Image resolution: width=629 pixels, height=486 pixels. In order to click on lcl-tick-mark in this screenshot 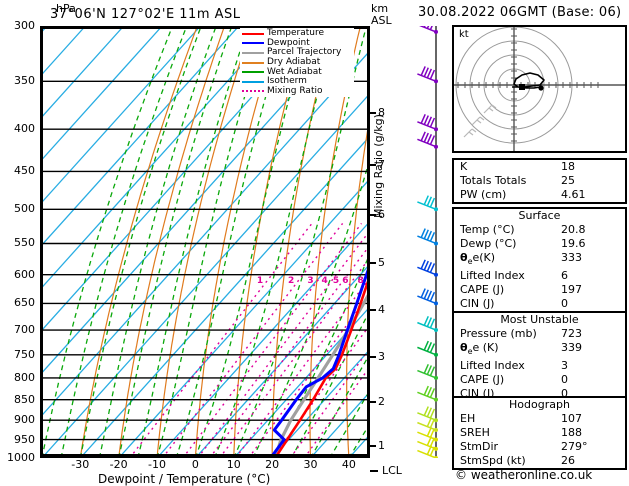, I will do `click(374, 471)`.